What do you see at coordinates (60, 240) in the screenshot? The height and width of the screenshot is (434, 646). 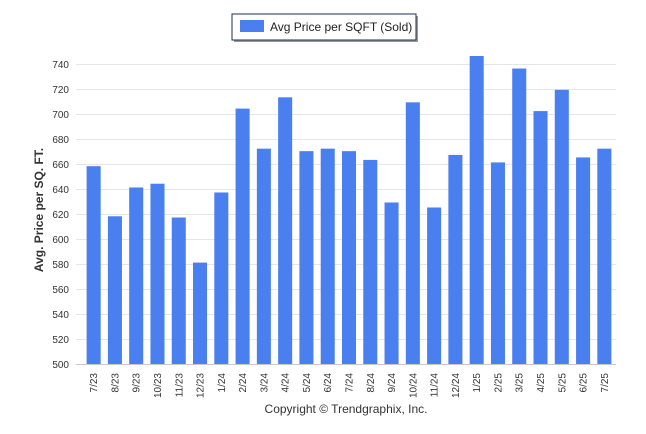 I see `y-tick-label: 600` at bounding box center [60, 240].